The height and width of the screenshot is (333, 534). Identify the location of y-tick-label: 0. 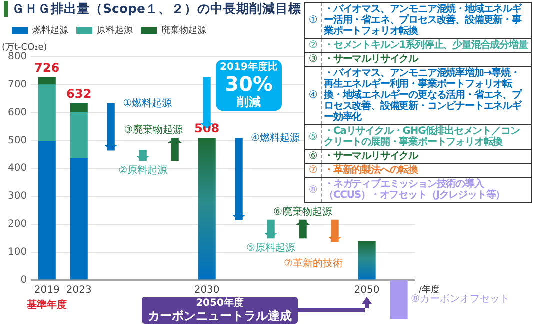
(24, 280).